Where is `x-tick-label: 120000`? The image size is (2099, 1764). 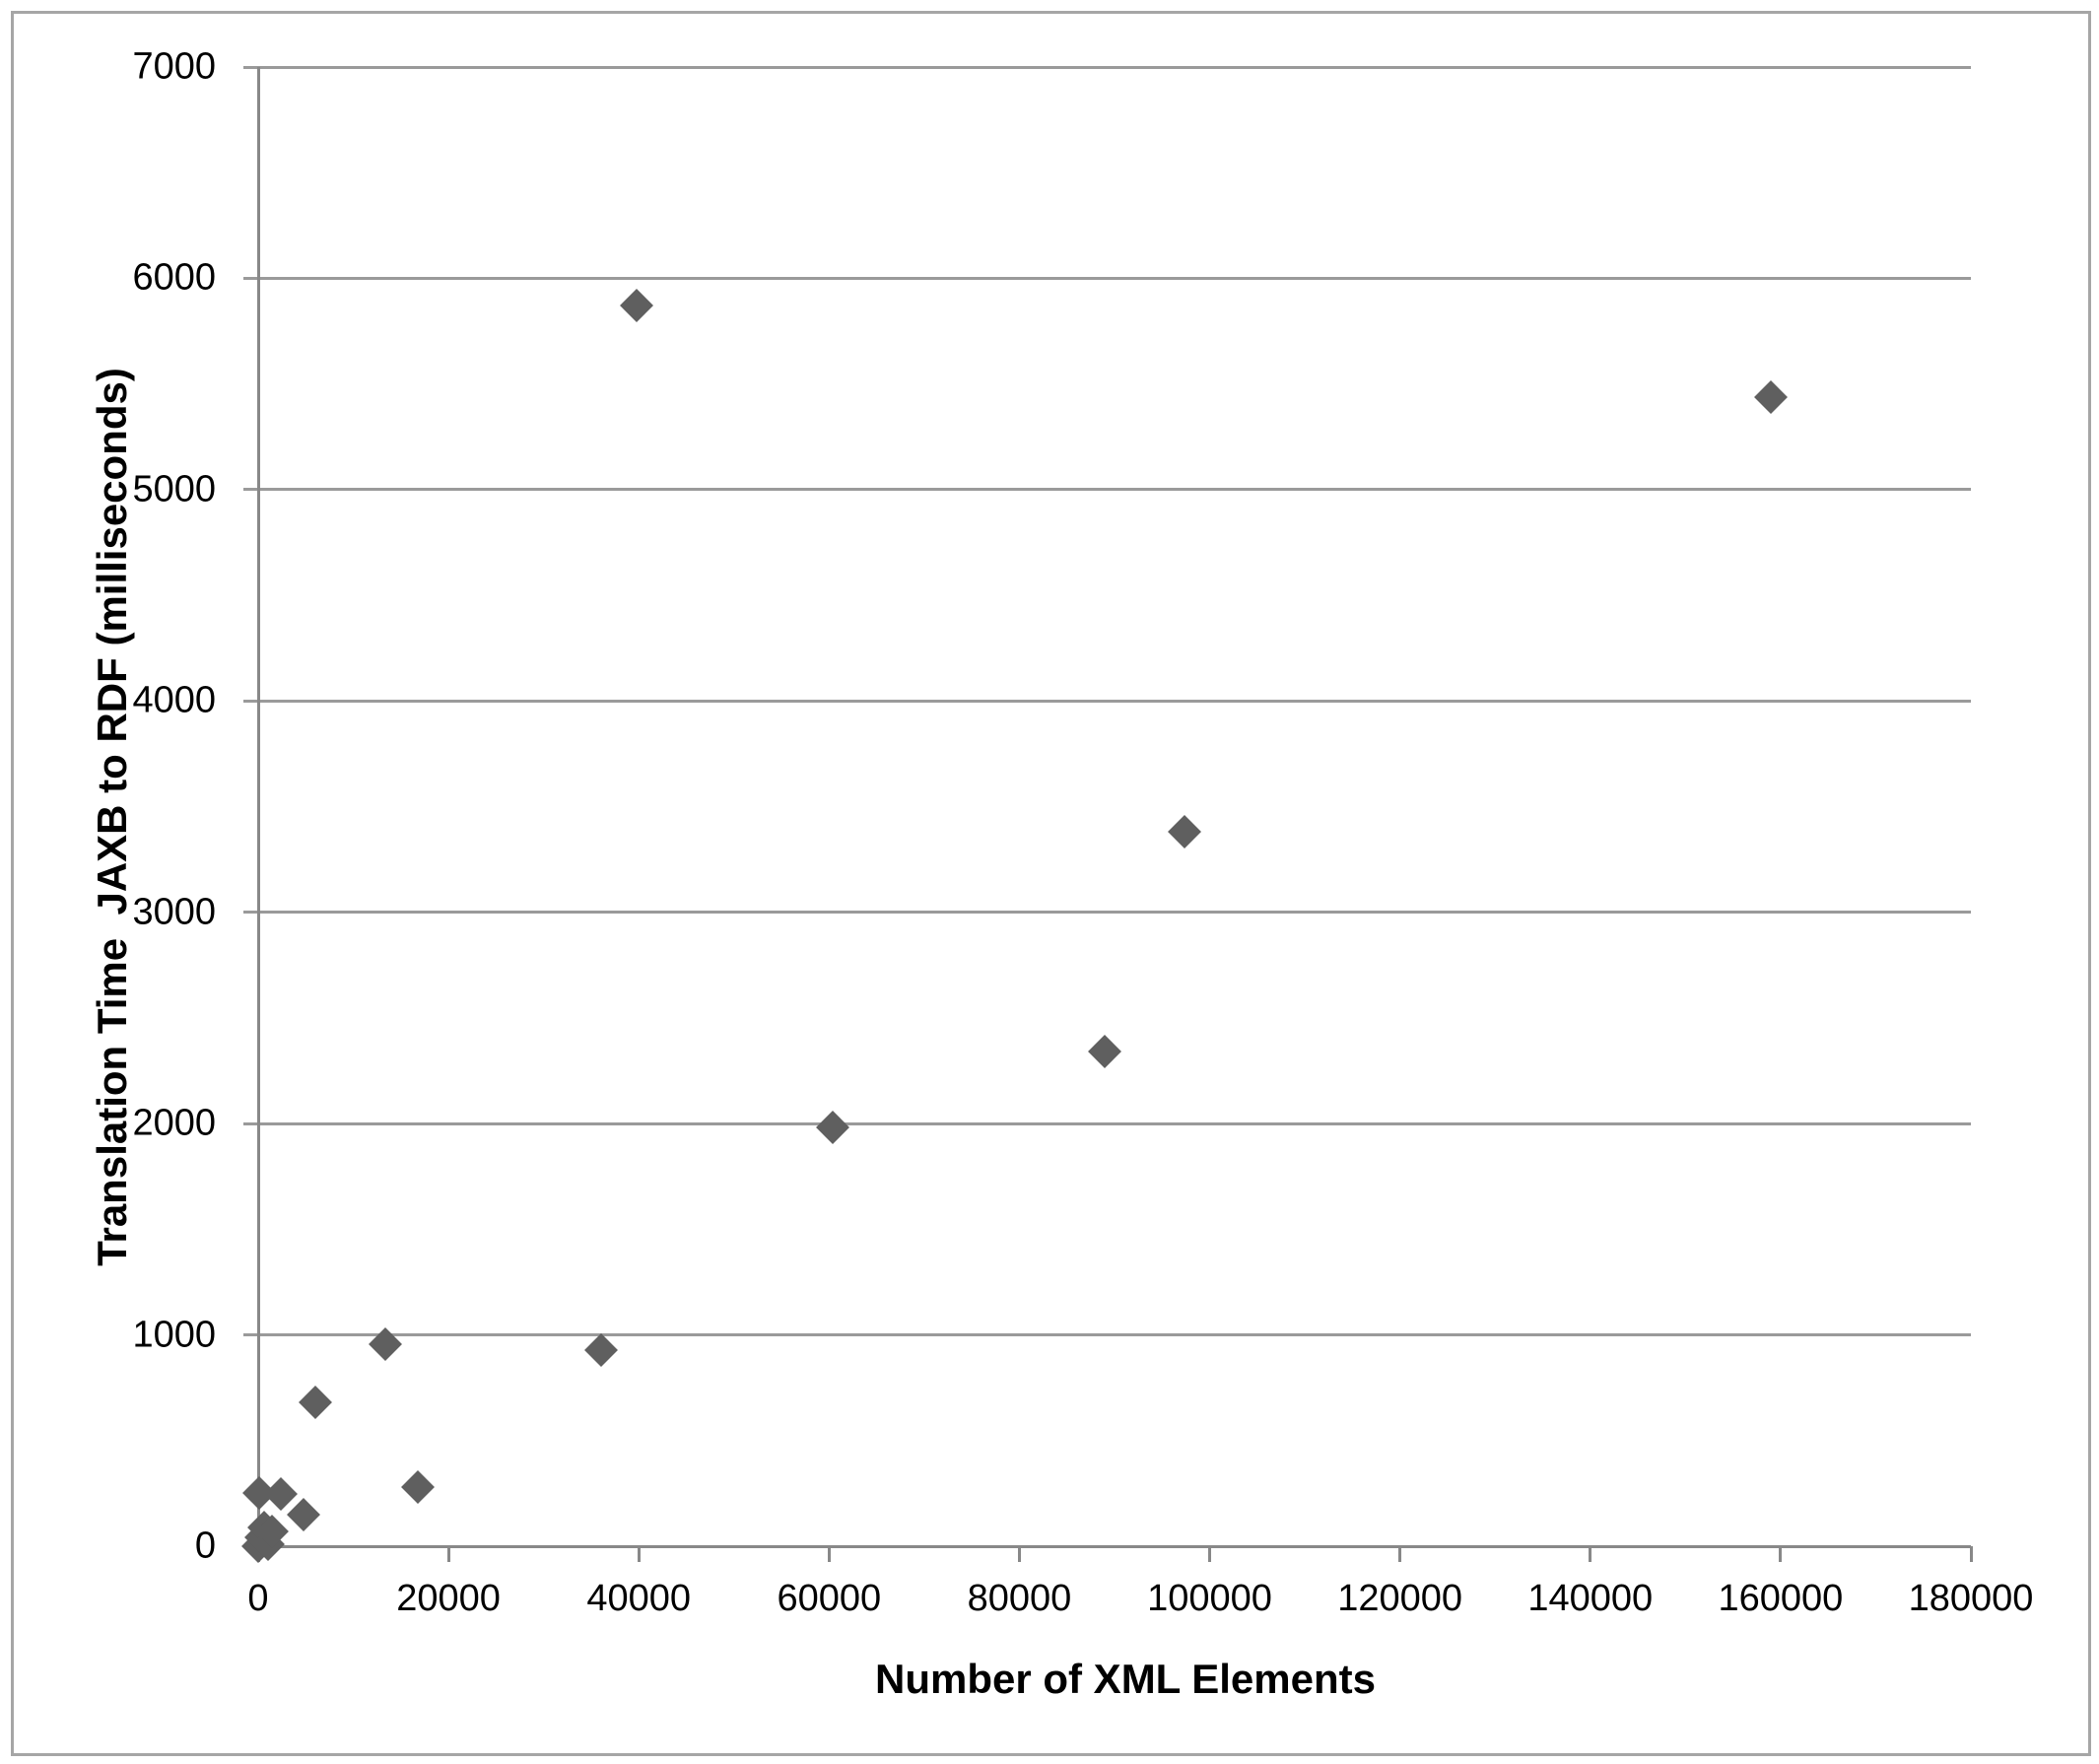 x-tick-label: 120000 is located at coordinates (1400, 1598).